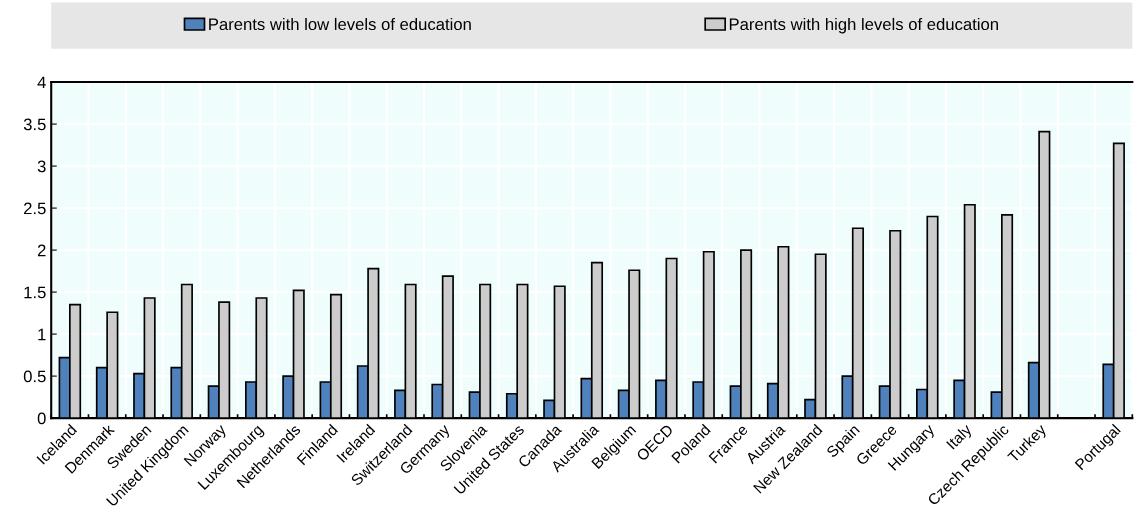  Describe the element at coordinates (863, 25) in the screenshot. I see `legend-label: Parents with high levels of education` at that location.